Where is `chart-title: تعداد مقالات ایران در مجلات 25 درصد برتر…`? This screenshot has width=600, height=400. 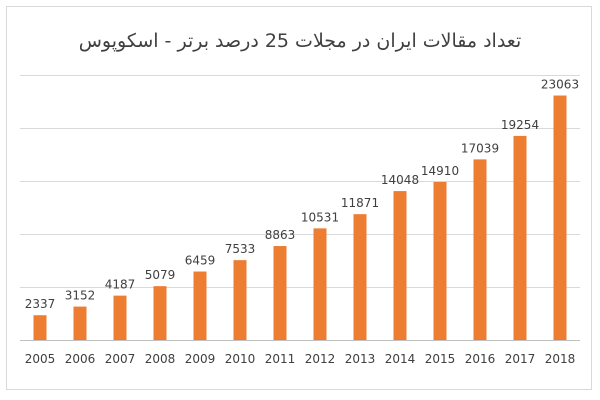 chart-title: تعداد مقالات ایران در مجلات 25 درصد برتر… is located at coordinates (300, 41).